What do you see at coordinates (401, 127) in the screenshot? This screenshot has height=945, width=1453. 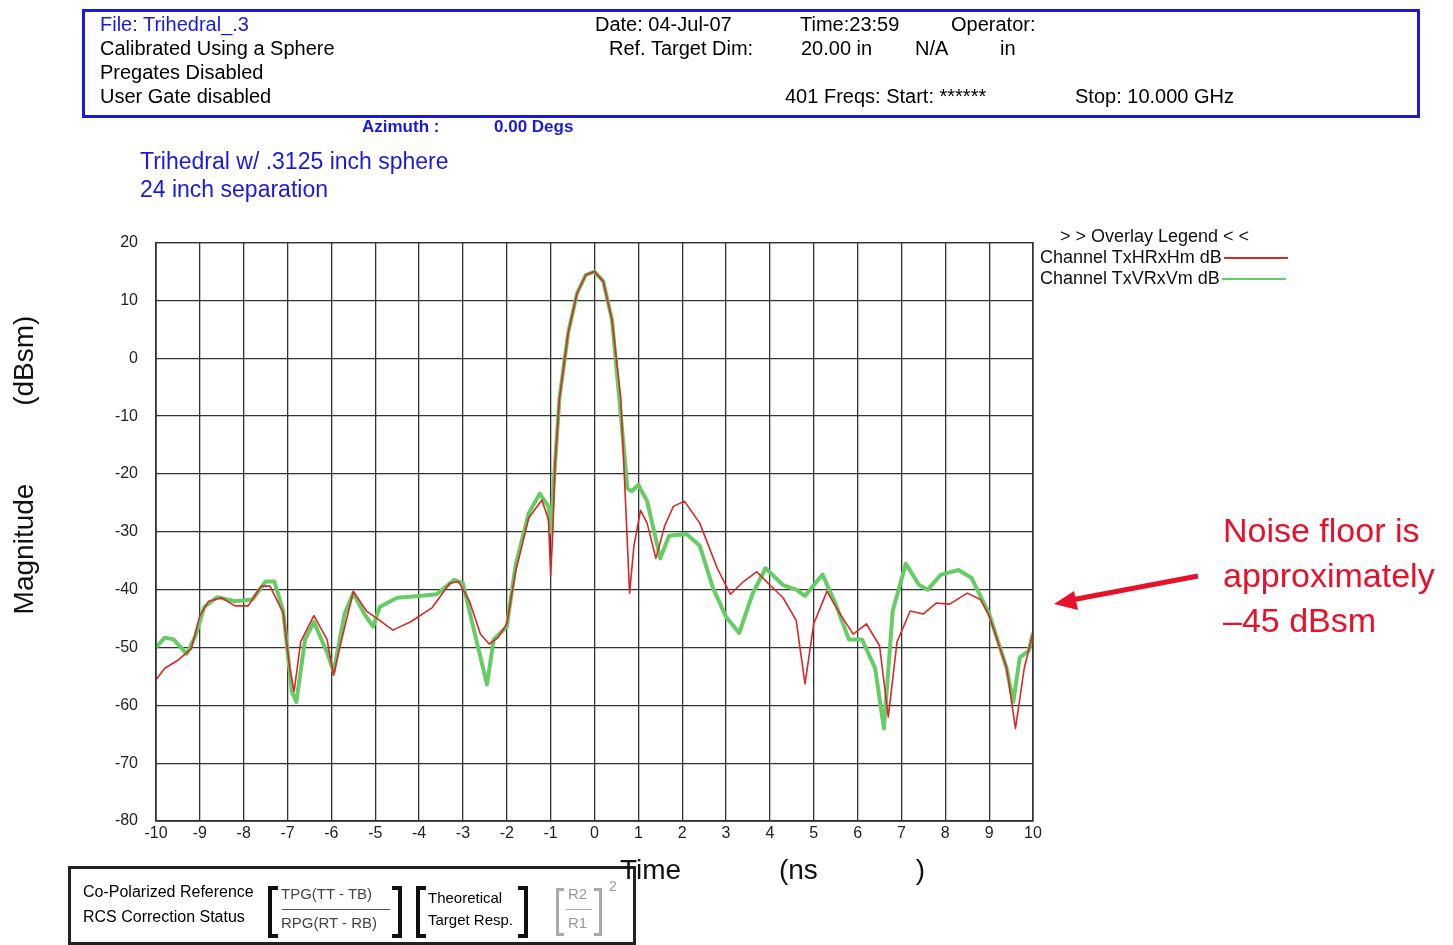 I see `text: Azimuth :` at bounding box center [401, 127].